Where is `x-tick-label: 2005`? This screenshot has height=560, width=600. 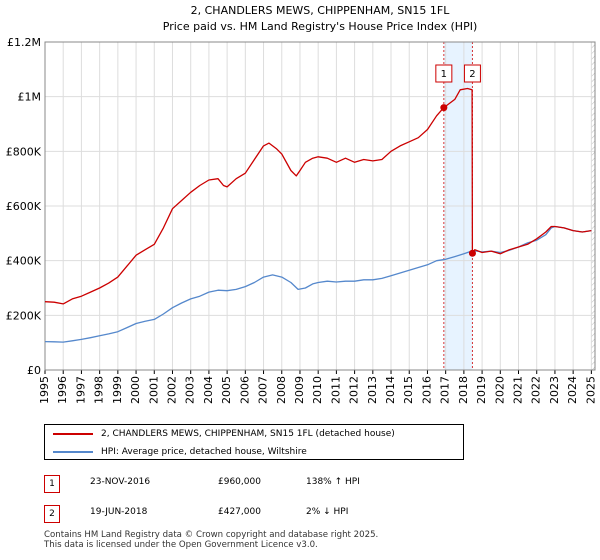
x-tick-label: 2005 is located at coordinates (226, 390).